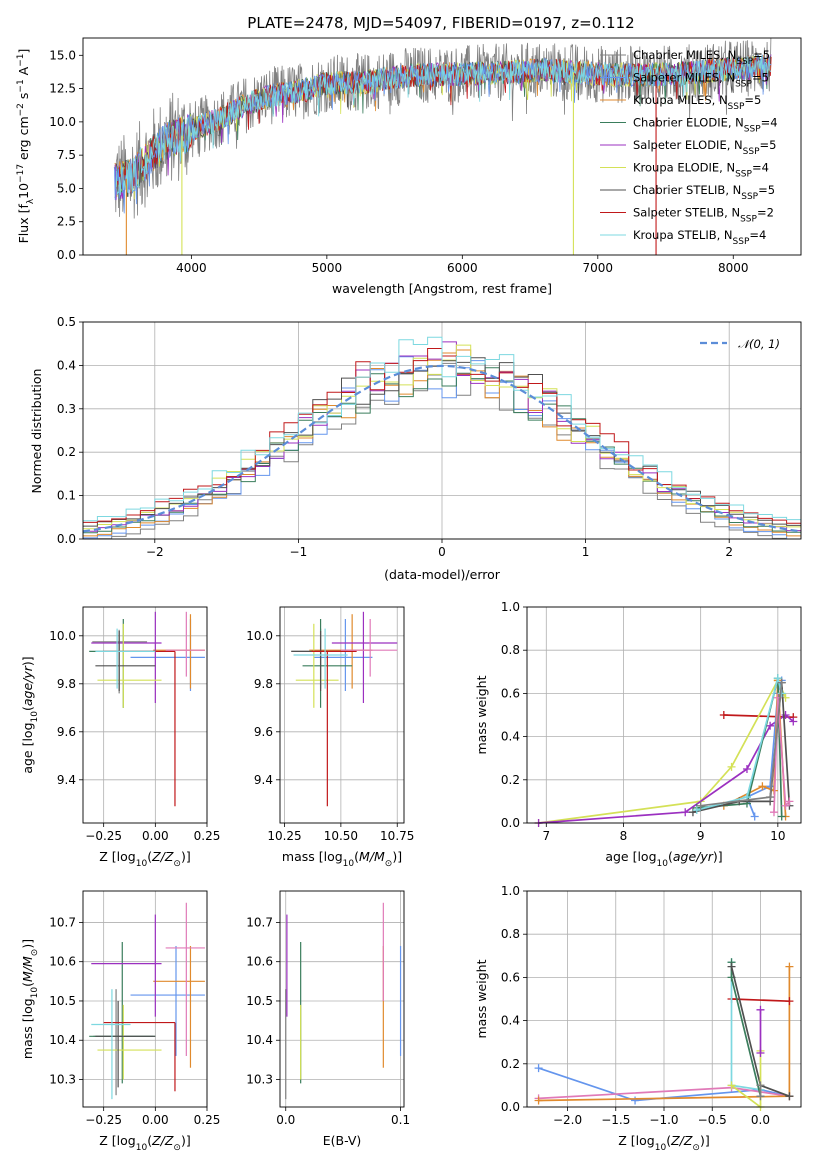 The height and width of the screenshot is (1170, 819). Describe the element at coordinates (510, 934) in the screenshot. I see `y-tick-label: 0.8` at that location.